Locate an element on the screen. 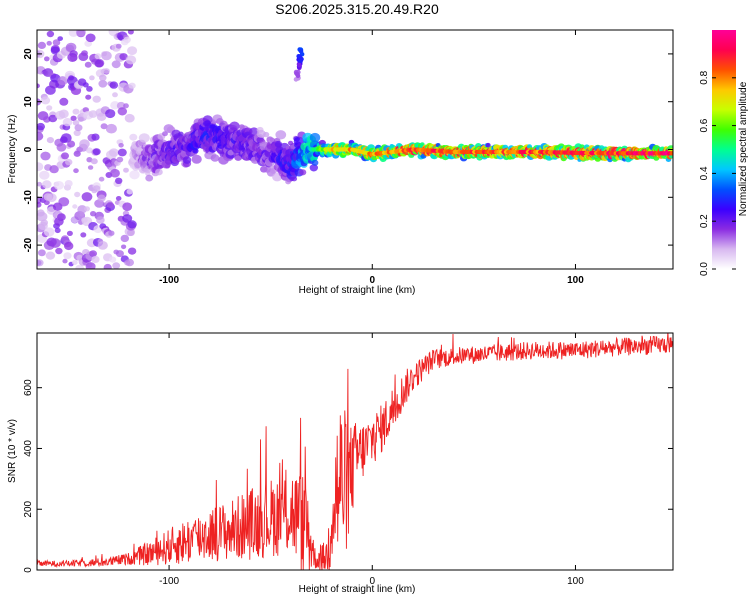 The width and height of the screenshot is (750, 600). snr-x-label: Height of straight line (km) is located at coordinates (357, 589).